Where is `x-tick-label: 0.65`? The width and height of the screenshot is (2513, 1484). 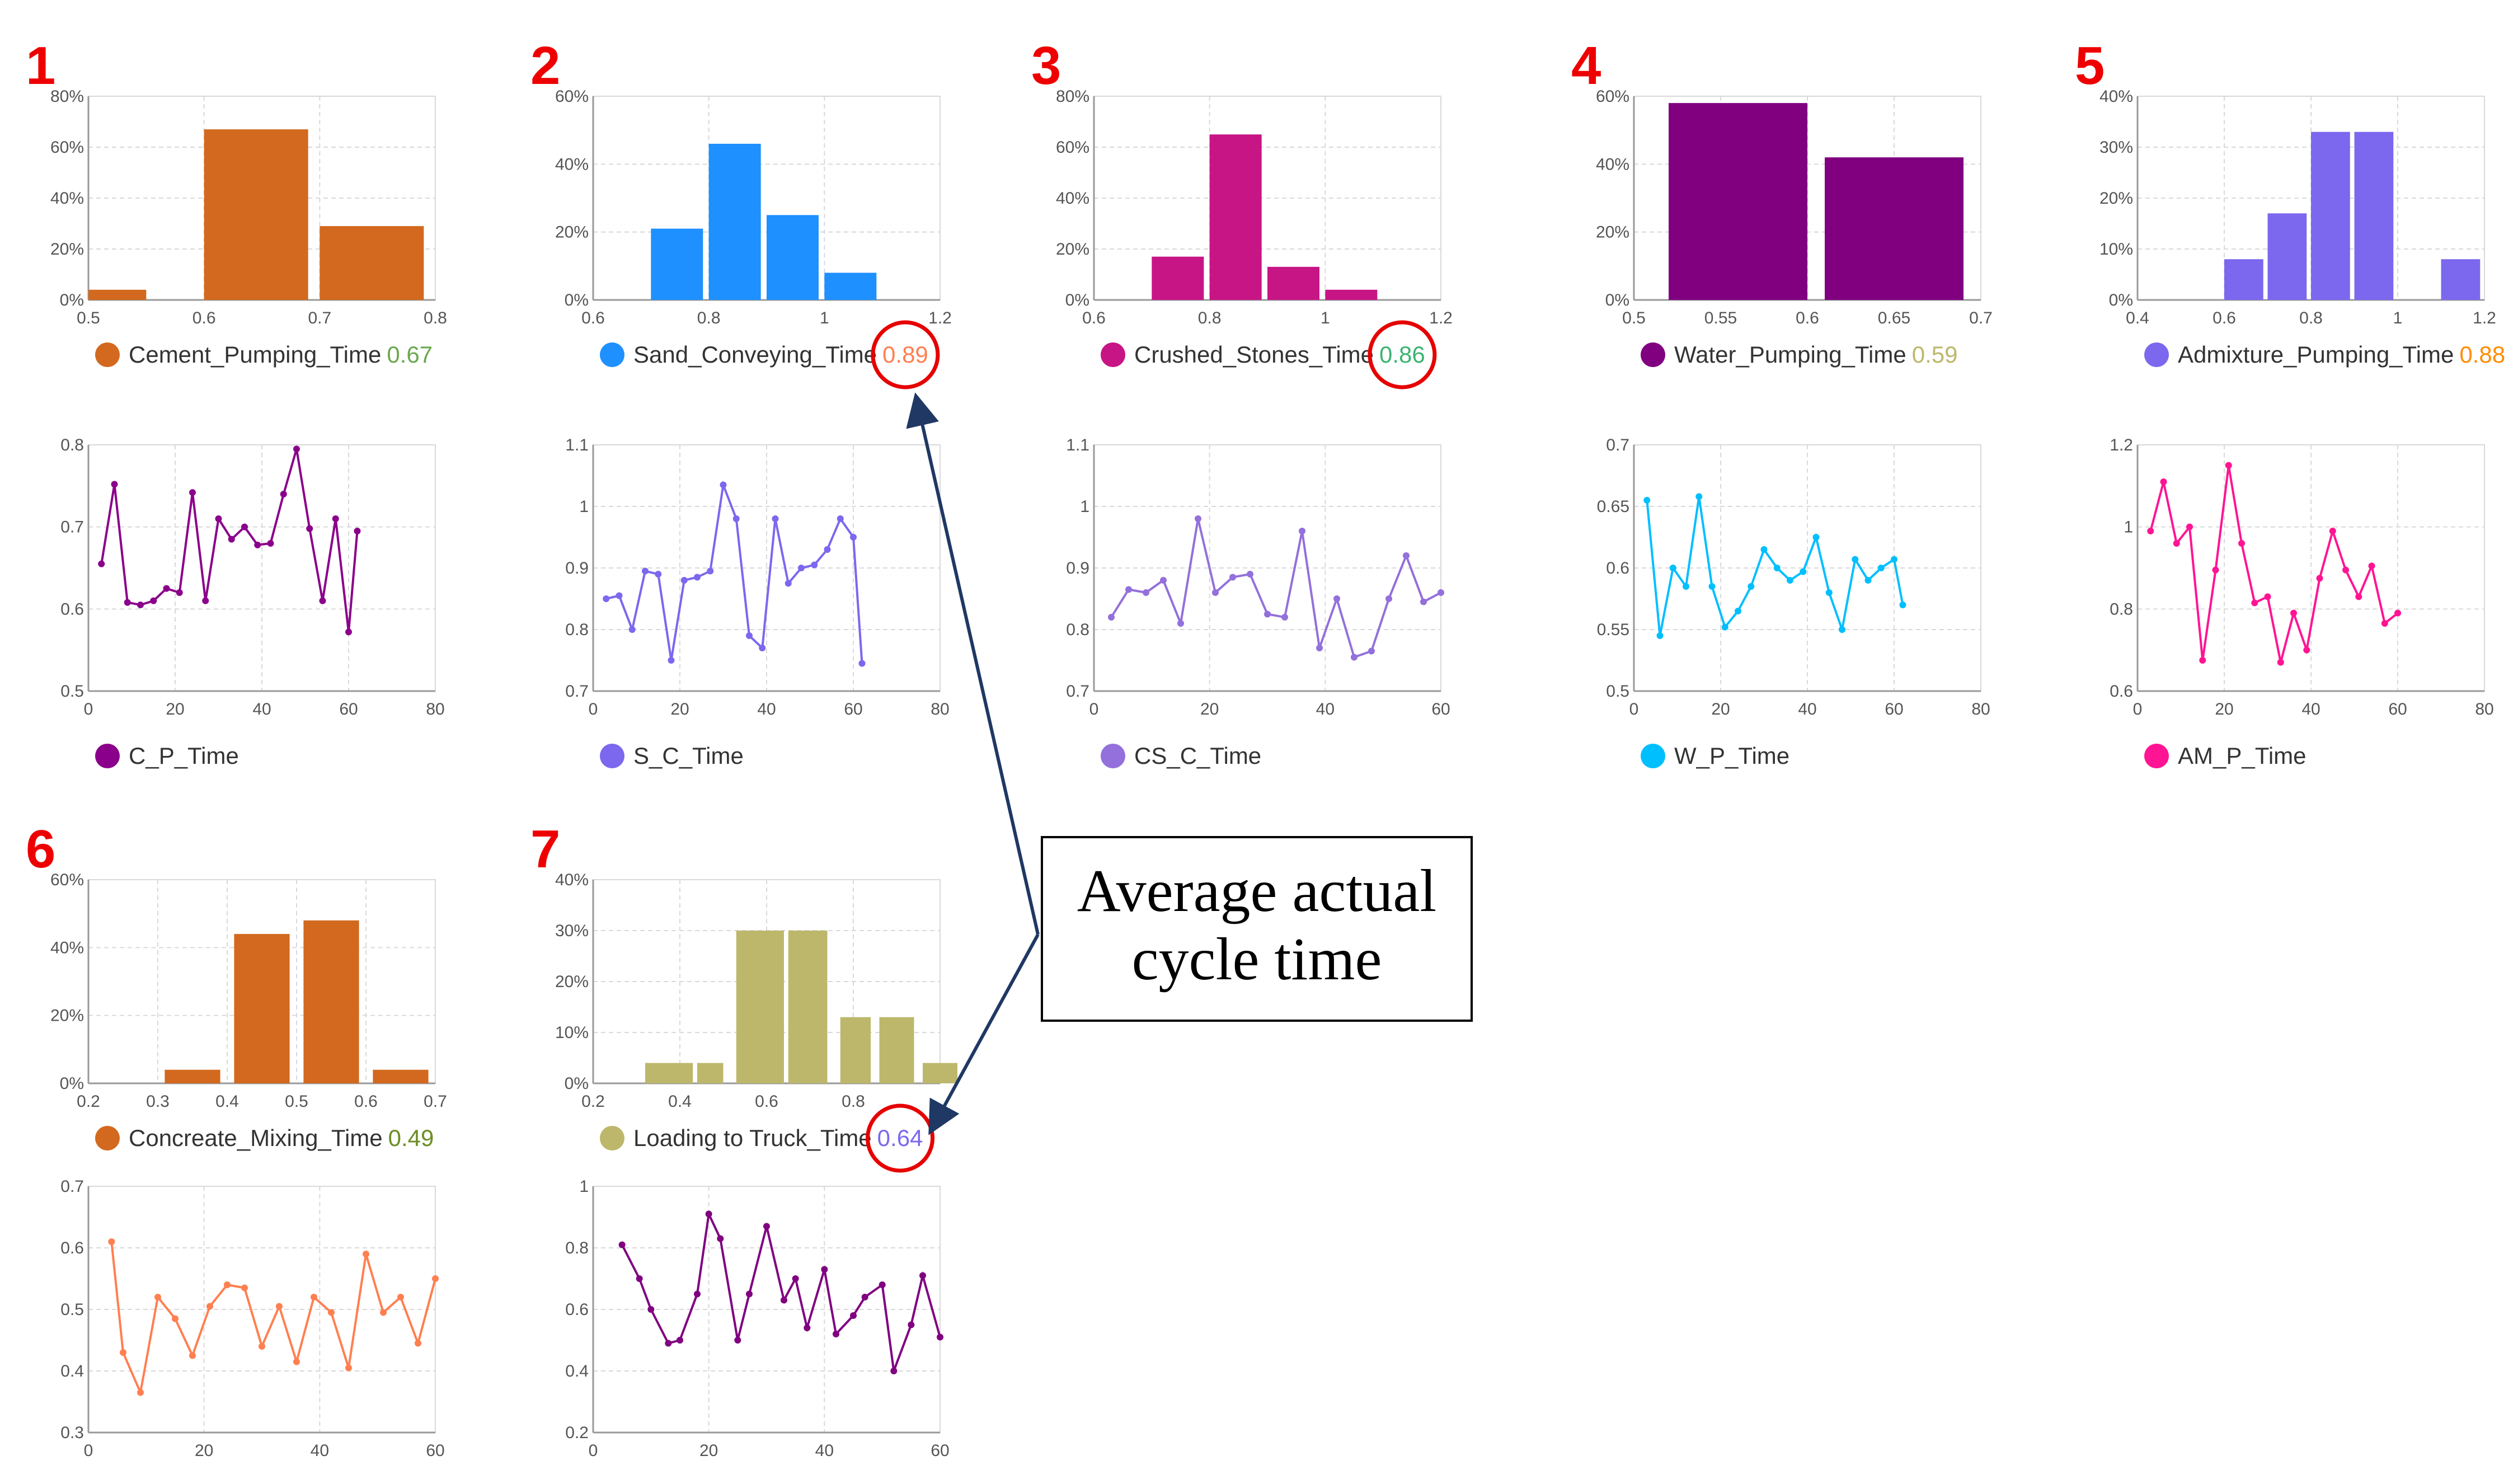
x-tick-label: 0.65 is located at coordinates (1894, 318).